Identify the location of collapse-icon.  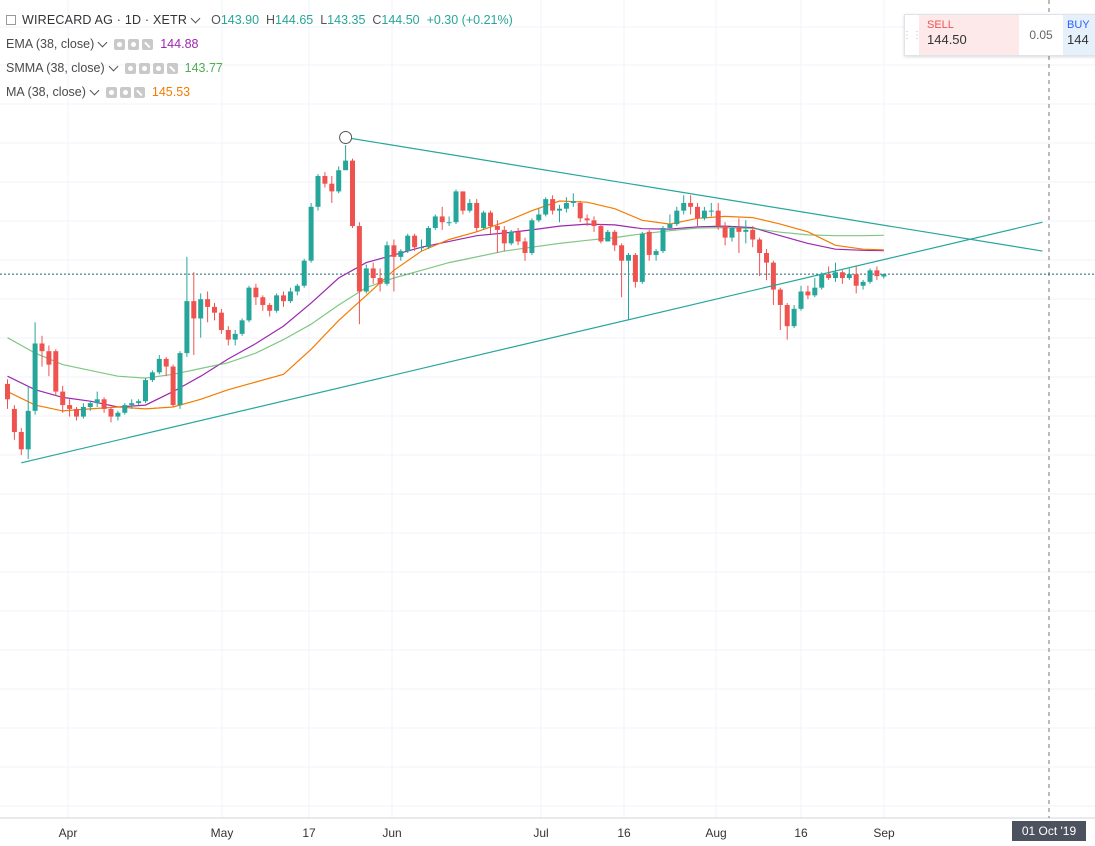
(11, 20).